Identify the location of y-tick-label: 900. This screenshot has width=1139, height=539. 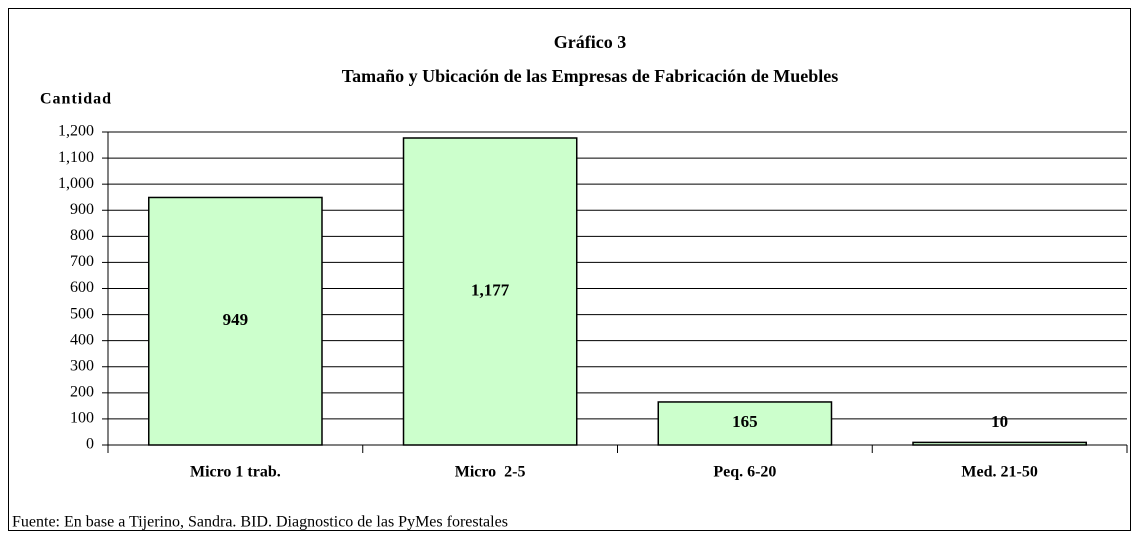
(82, 209).